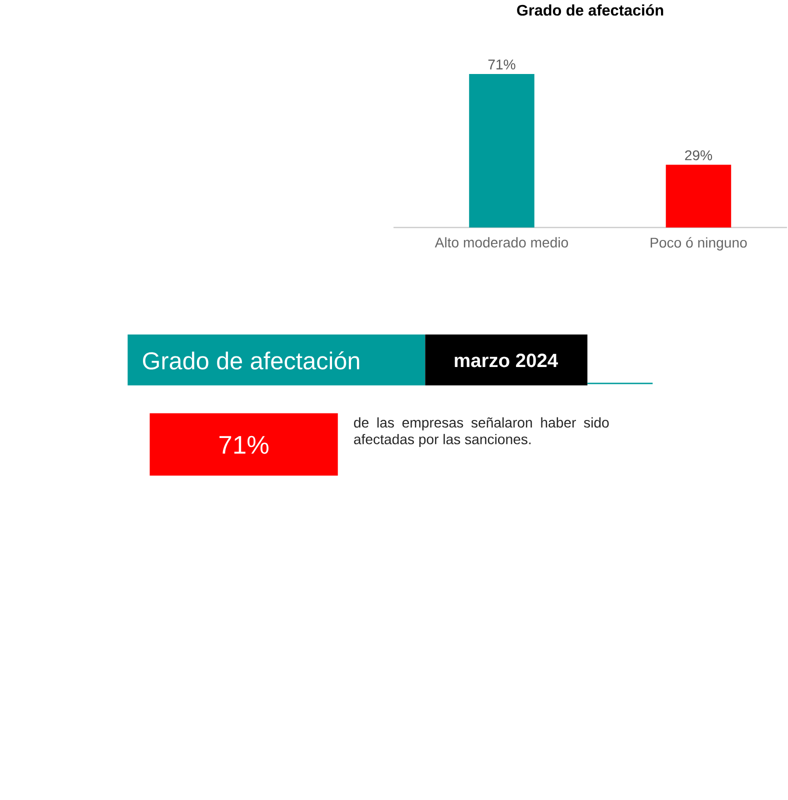  Describe the element at coordinates (481, 432) in the screenshot. I see `text: de las empresas señalaron haber sido afectadas por las sanciones.` at that location.